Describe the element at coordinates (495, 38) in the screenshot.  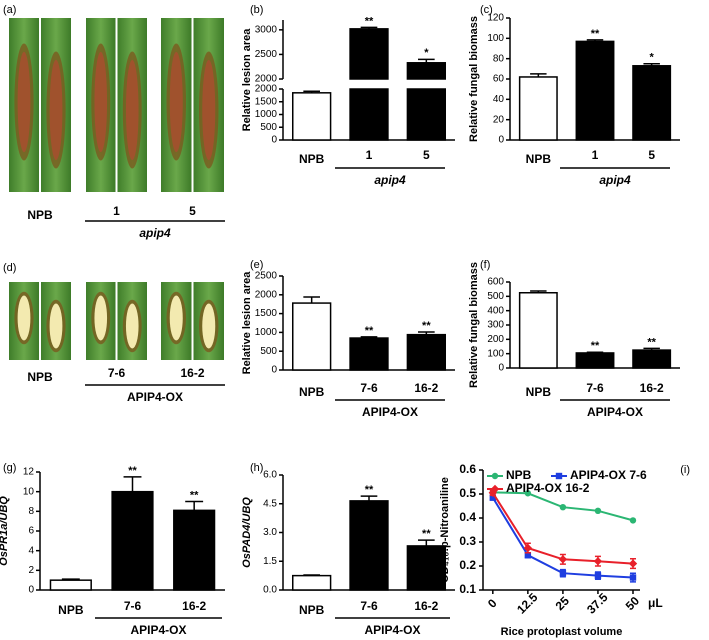
I see `y-tick-label: 100` at that location.